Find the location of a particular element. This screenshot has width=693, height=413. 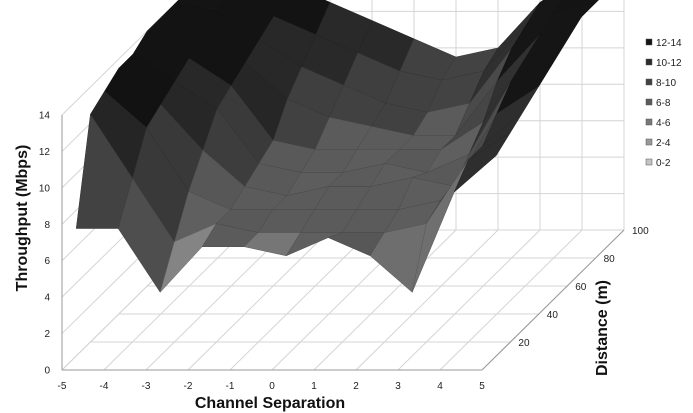

legend-label: 2-4 is located at coordinates (663, 143).